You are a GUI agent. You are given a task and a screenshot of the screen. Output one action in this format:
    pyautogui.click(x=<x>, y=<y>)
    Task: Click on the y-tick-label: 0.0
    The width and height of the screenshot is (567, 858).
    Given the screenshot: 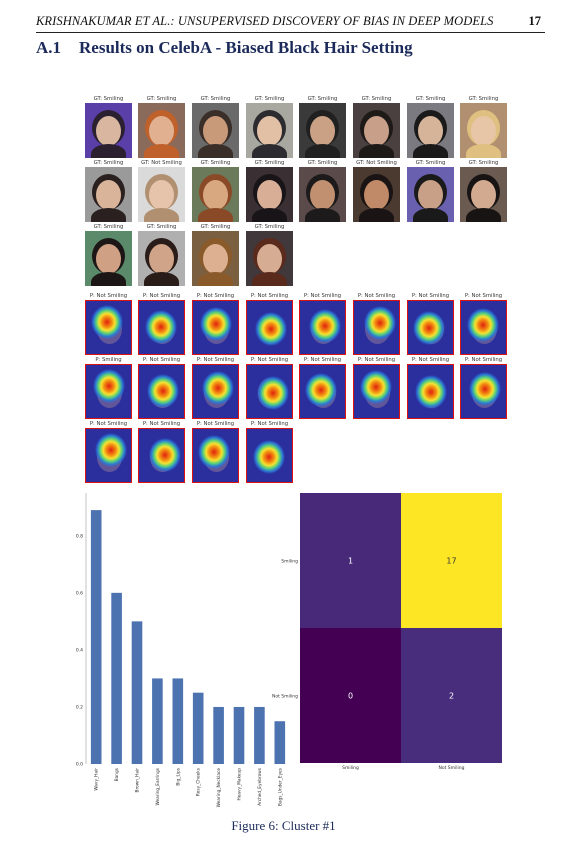 What is the action you would take?
    pyautogui.click(x=79, y=765)
    